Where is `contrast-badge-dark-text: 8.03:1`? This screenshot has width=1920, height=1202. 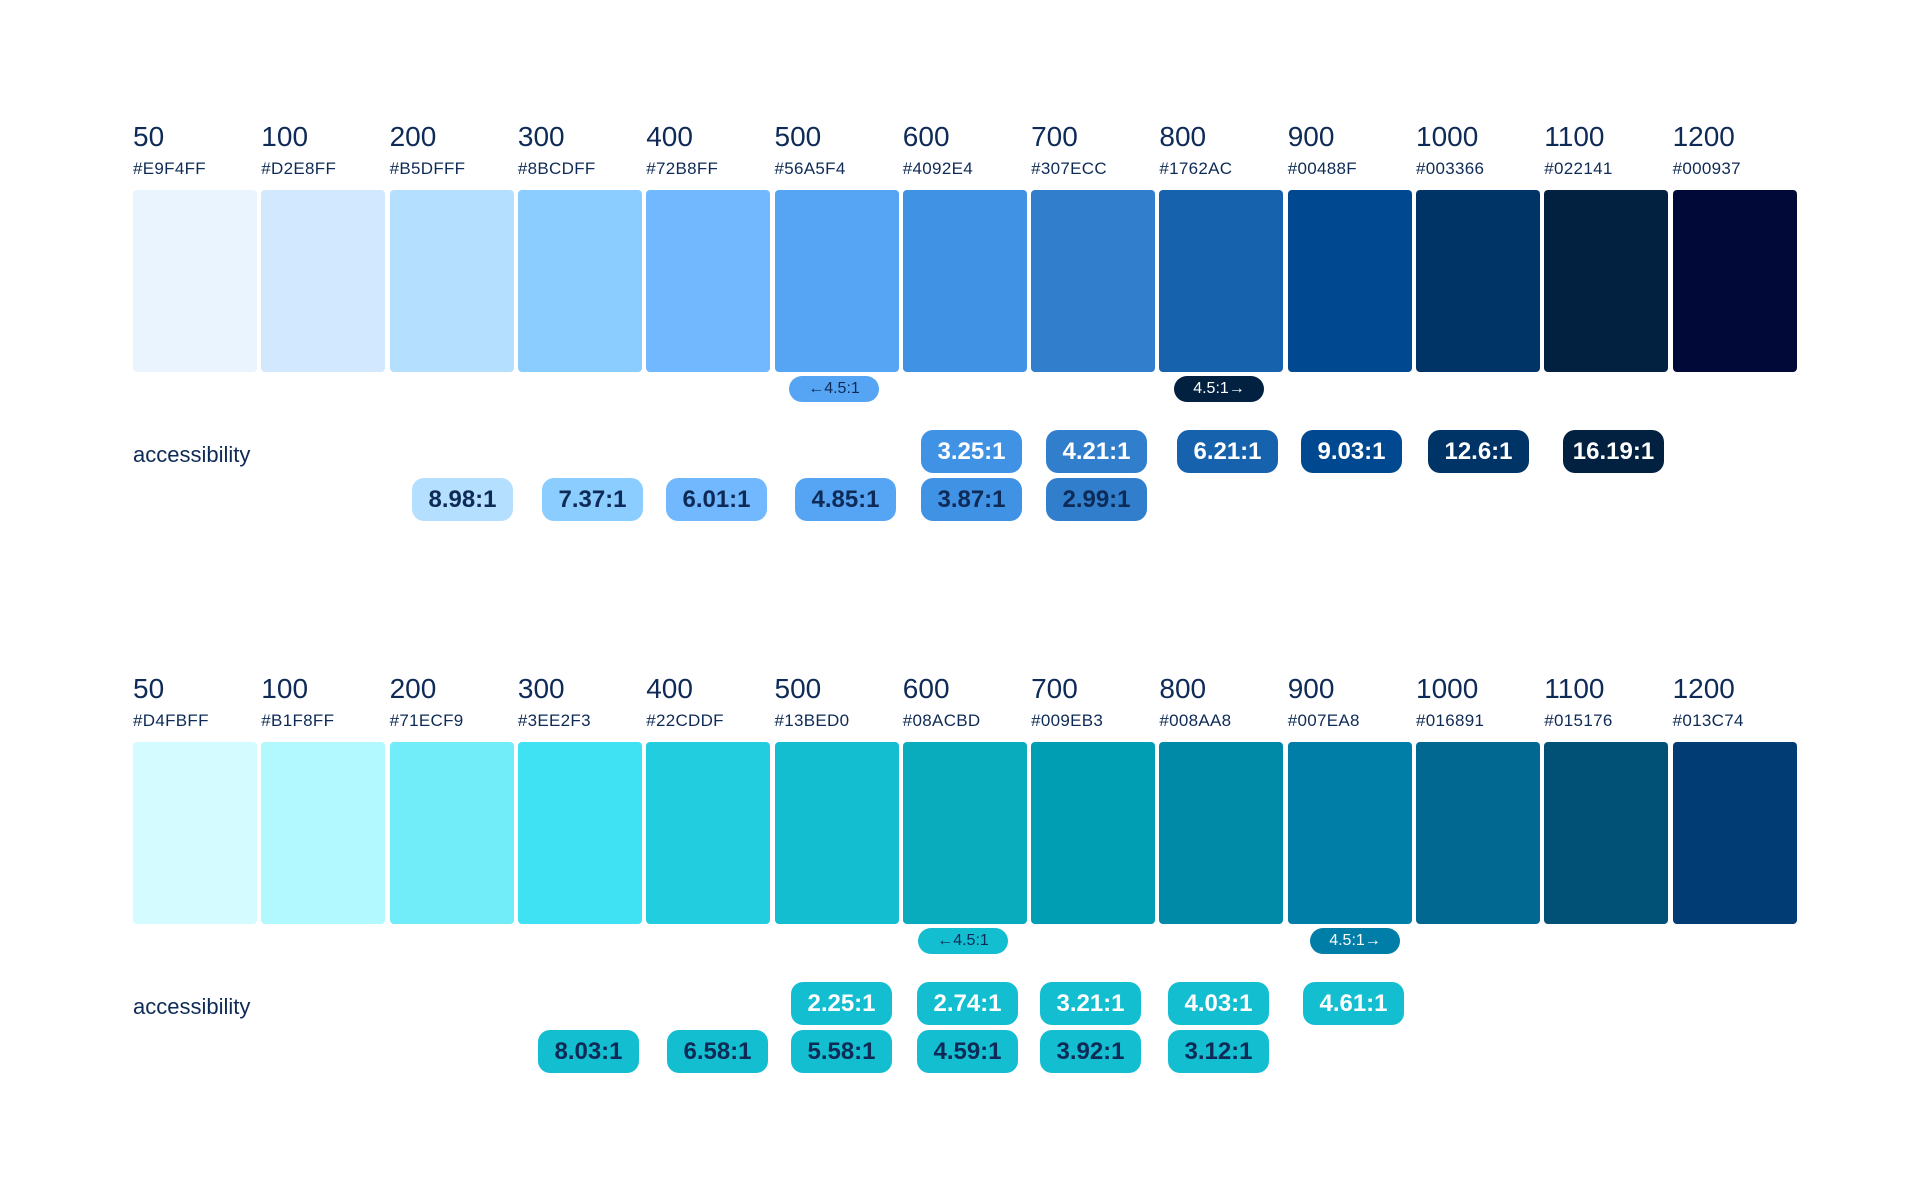
contrast-badge-dark-text: 8.03:1 is located at coordinates (588, 1051).